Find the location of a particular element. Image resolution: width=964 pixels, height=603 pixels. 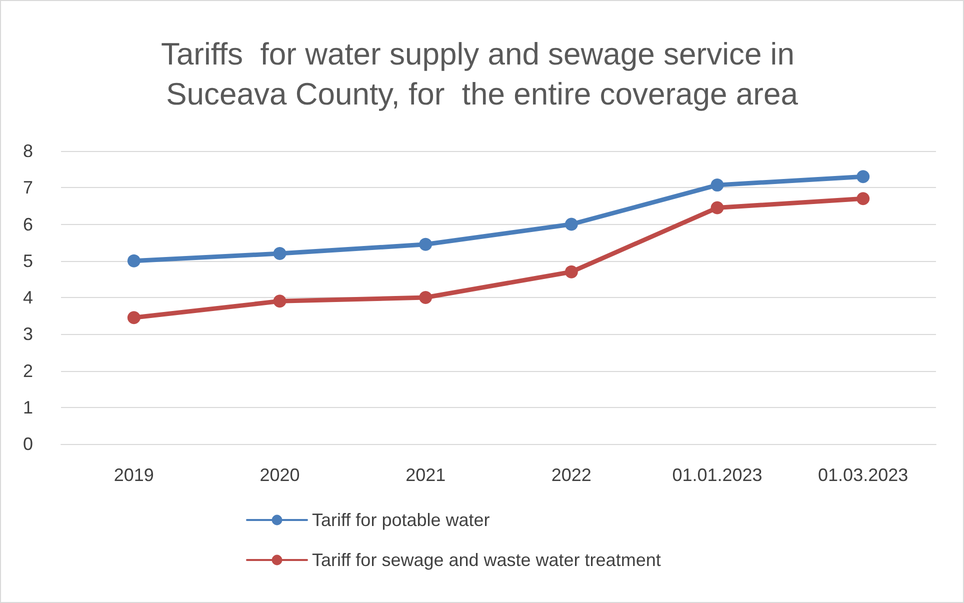

y-tick-label: 8 is located at coordinates (27, 151).